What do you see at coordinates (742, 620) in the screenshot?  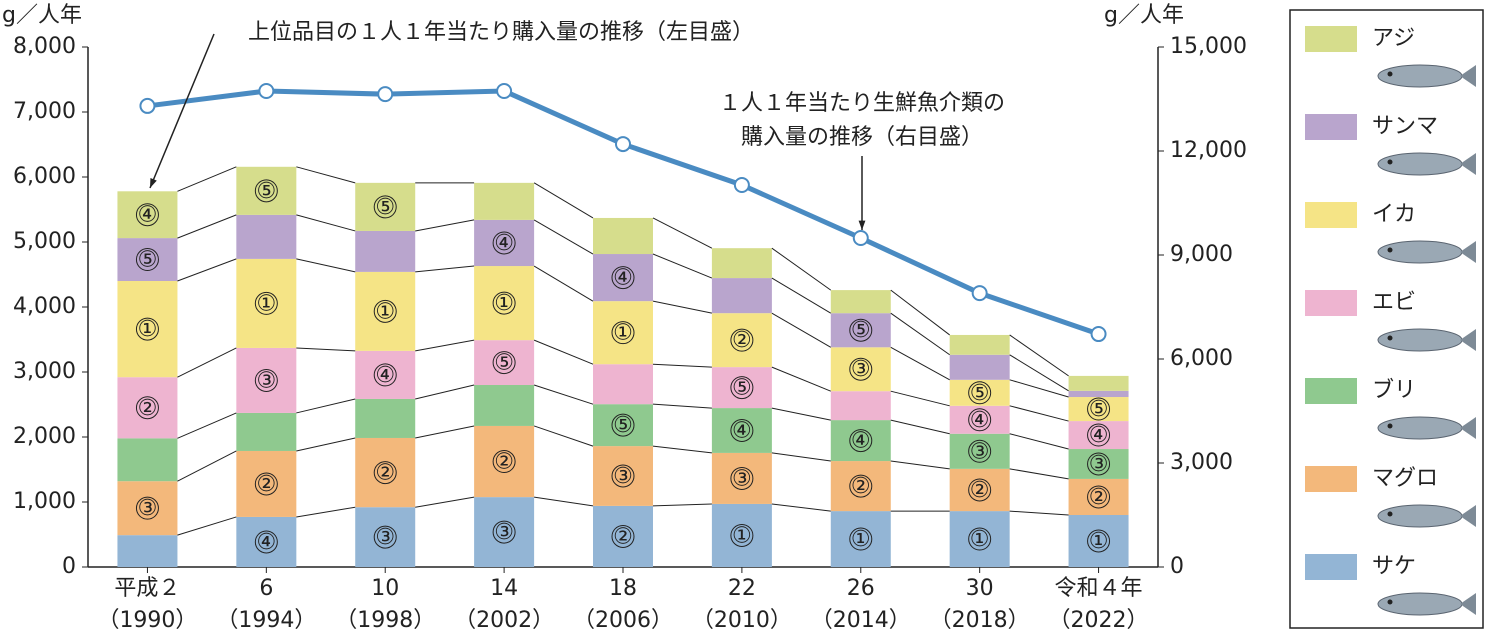 I see `x-tick-year: （2010）` at bounding box center [742, 620].